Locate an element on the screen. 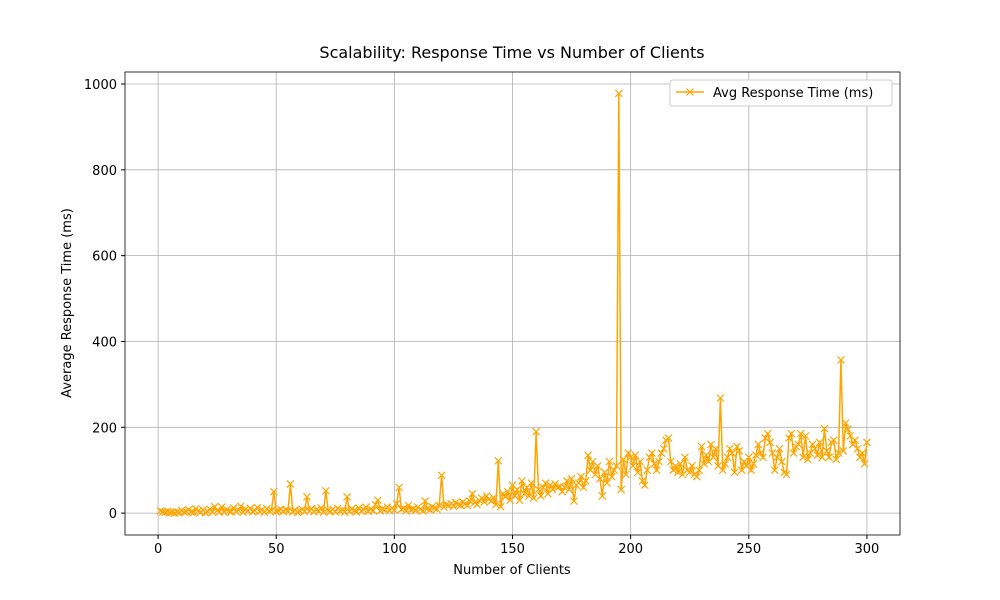 The height and width of the screenshot is (600, 1000). legend-label: Avg Response Time (ms) is located at coordinates (793, 93).